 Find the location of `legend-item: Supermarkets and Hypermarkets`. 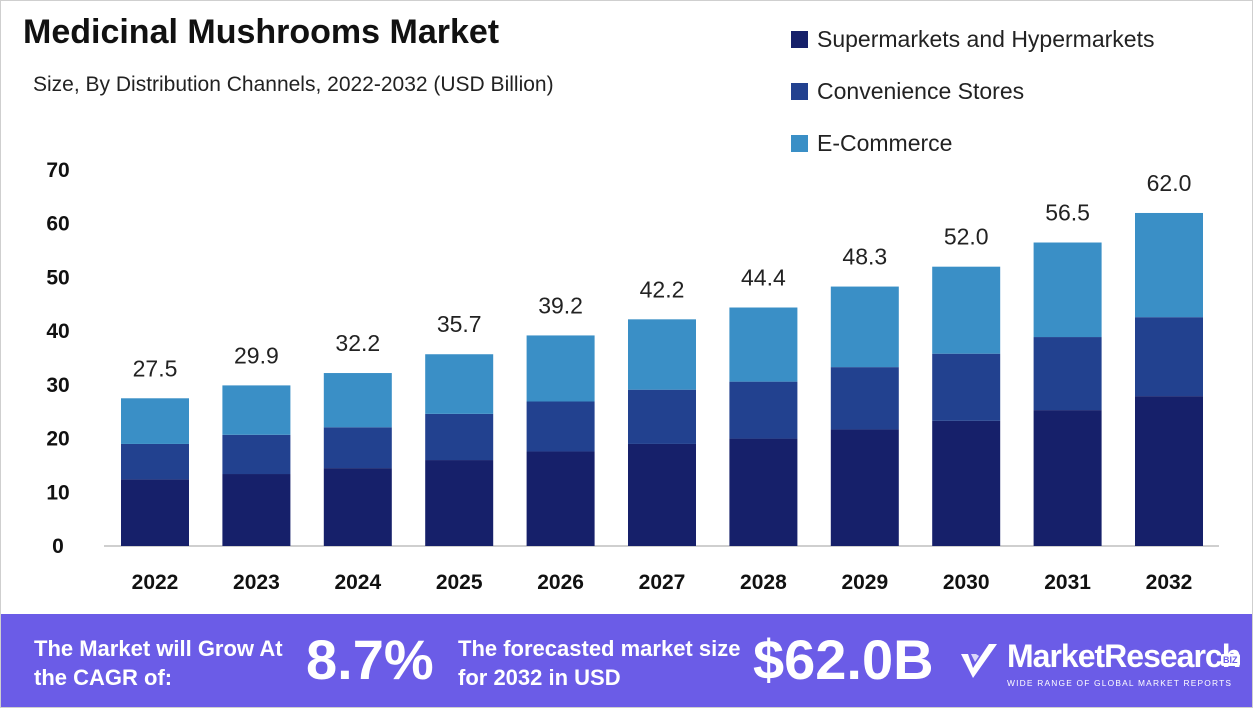

legend-item: Supermarkets and Hypermarkets is located at coordinates (972, 39).